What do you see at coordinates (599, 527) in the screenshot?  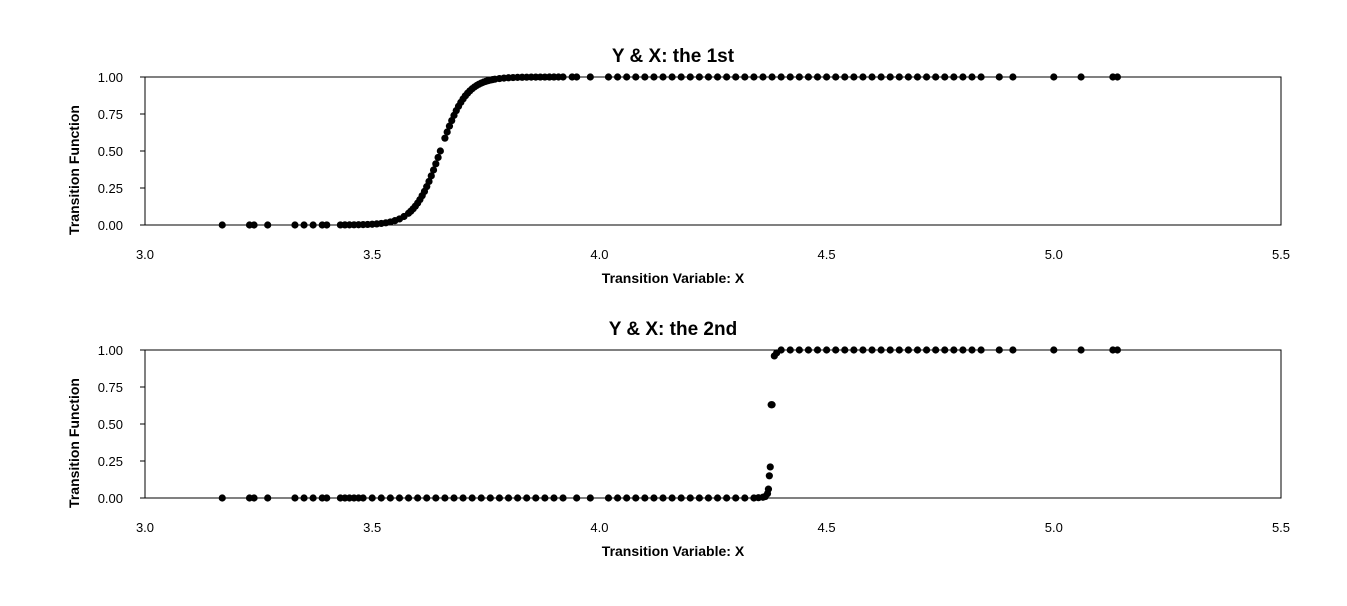 I see `x-tick-label: 4.0` at bounding box center [599, 527].